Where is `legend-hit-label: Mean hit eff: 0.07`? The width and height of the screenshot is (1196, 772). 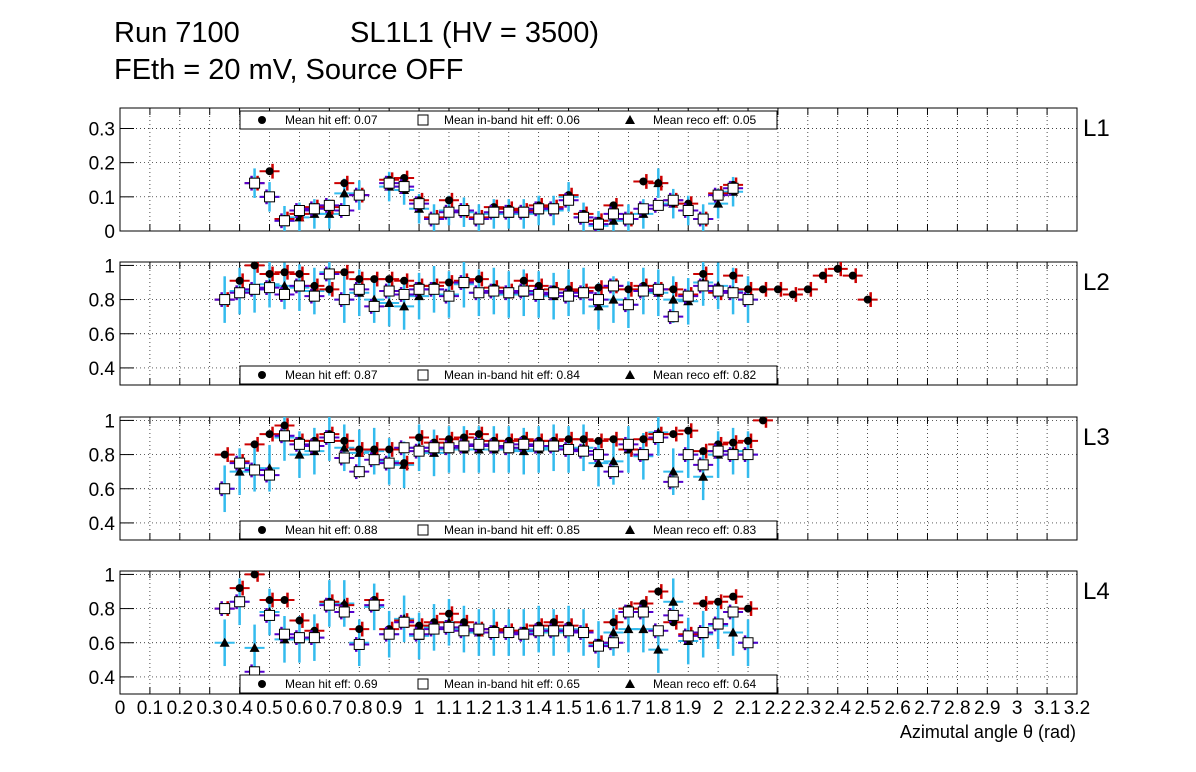 legend-hit-label: Mean hit eff: 0.07 is located at coordinates (331, 120).